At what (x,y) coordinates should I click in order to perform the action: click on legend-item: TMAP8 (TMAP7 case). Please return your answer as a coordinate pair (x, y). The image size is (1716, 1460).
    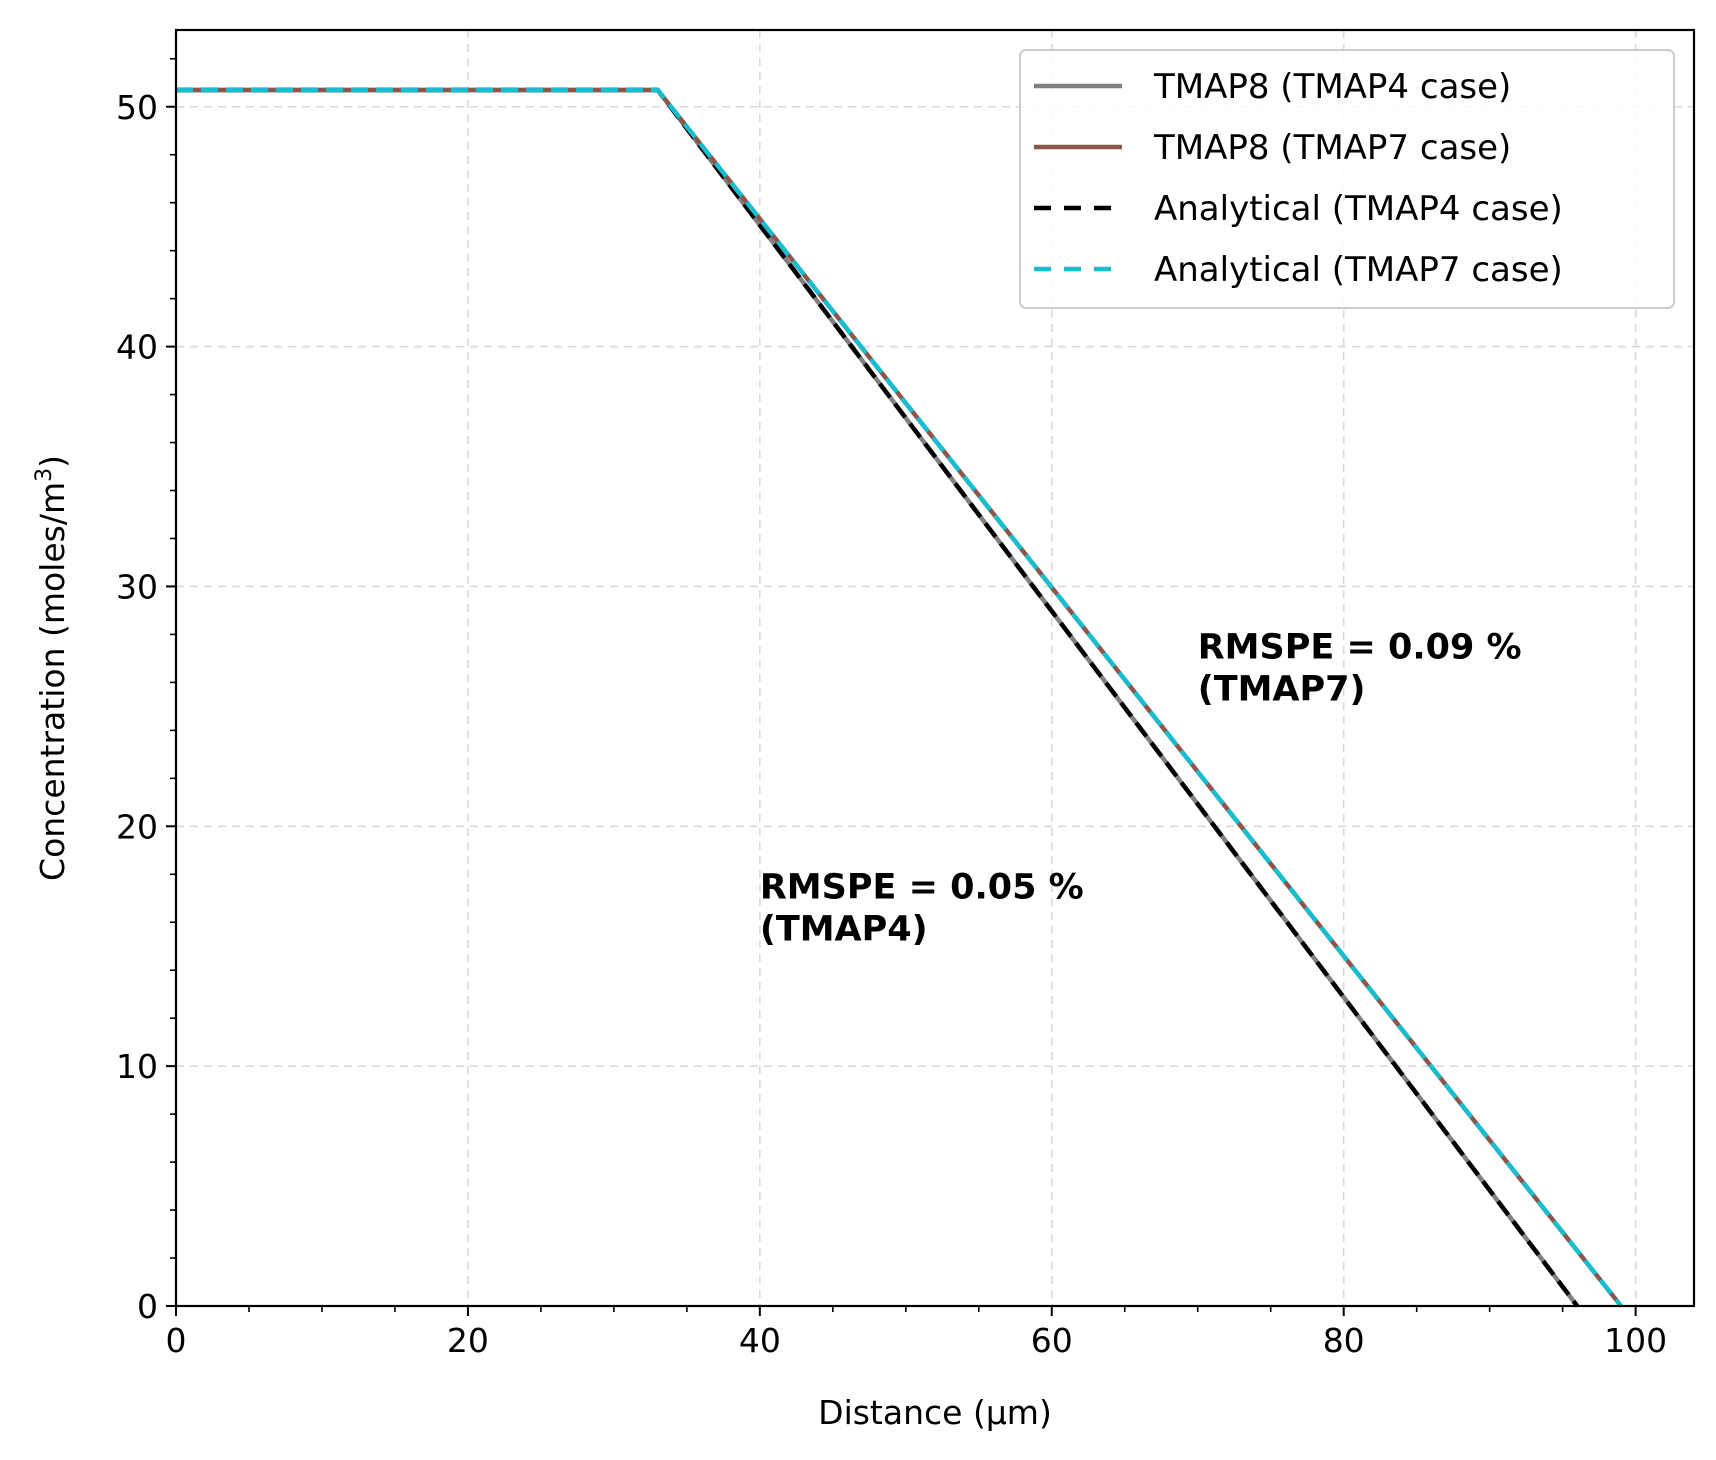
    Looking at the image, I should click on (1272, 148).